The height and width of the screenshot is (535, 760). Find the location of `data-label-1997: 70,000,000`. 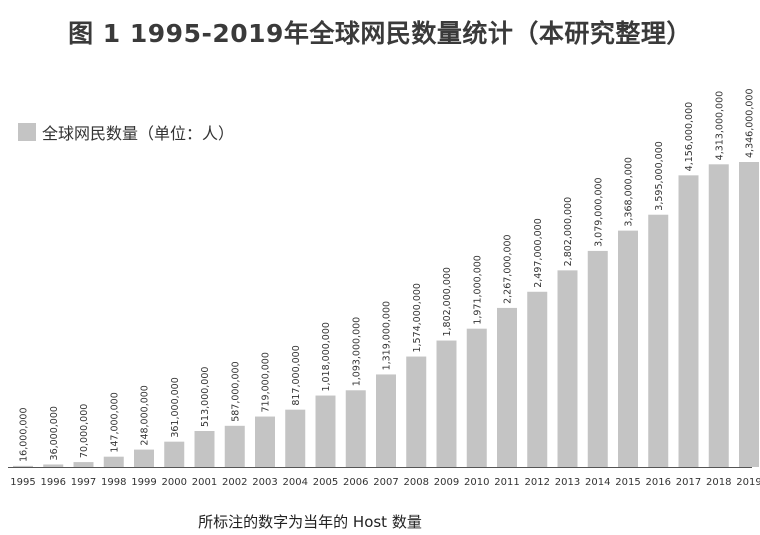

data-label-1997: 70,000,000 is located at coordinates (84, 431).